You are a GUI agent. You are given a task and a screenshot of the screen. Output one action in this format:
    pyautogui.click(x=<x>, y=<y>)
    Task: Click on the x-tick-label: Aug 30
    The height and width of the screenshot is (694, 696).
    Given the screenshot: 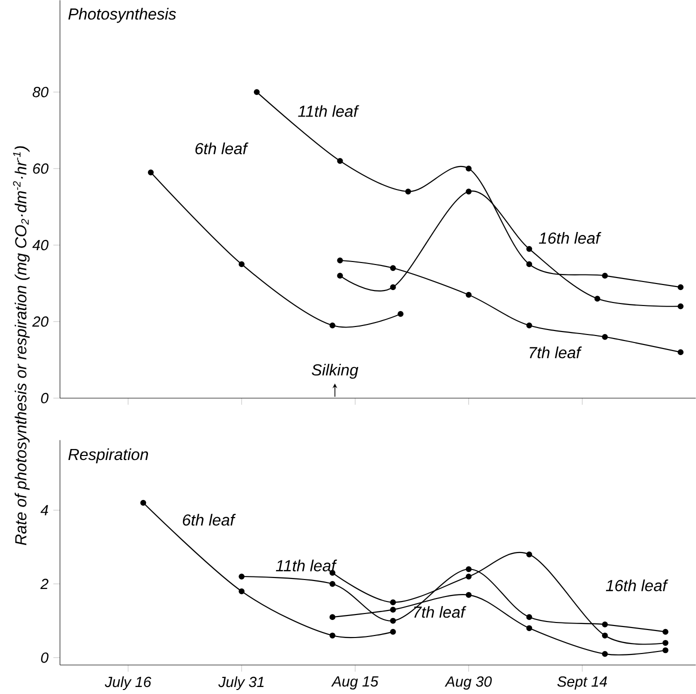 What is the action you would take?
    pyautogui.click(x=468, y=683)
    